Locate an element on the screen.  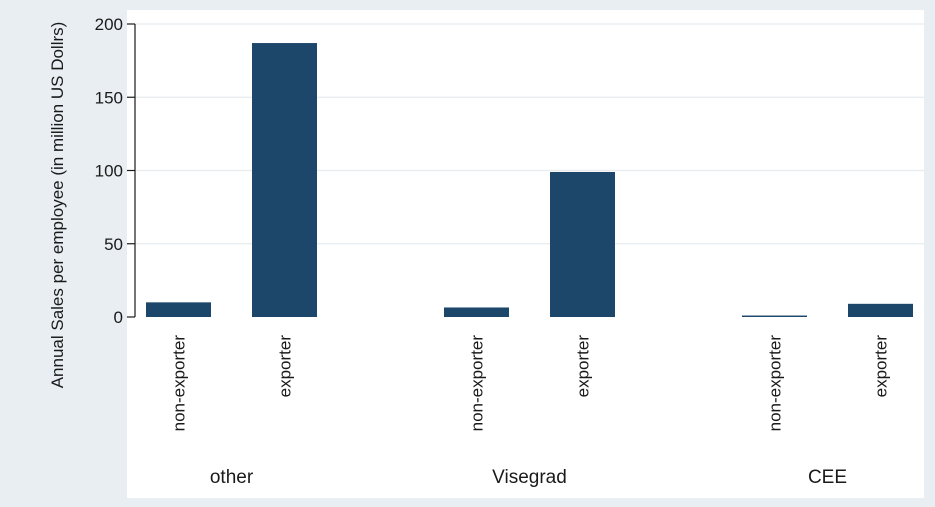
group-label-cee: CEE is located at coordinates (827, 477).